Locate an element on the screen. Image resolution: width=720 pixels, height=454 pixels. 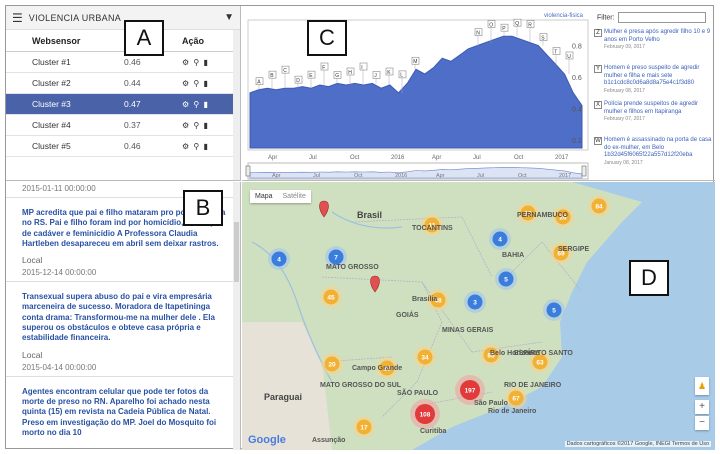
map-label: BAHIA is located at coordinates (513, 255).